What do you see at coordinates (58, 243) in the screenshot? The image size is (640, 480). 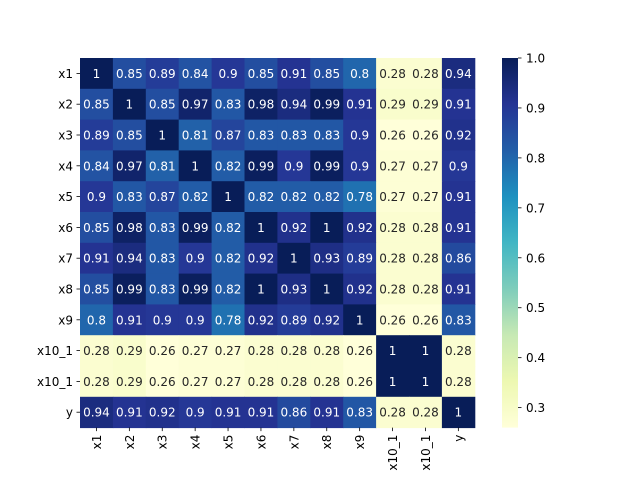 I see `y-axis: x1 x2 x3 x4 x5 x6 x7 x8 x9 x10_1 x10_1y` at bounding box center [58, 243].